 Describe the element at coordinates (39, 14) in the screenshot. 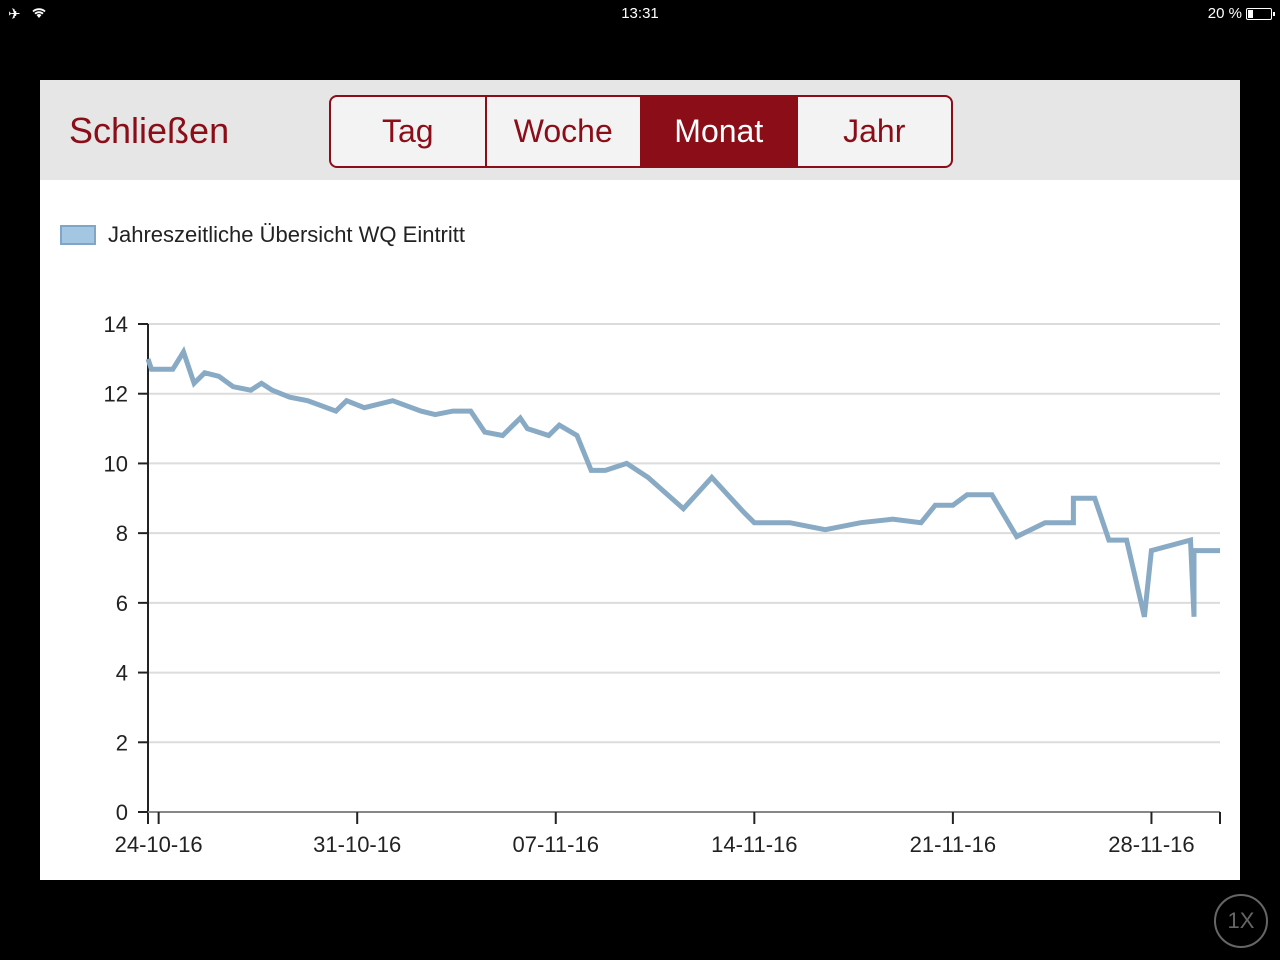

I see `wifi-icon` at that location.